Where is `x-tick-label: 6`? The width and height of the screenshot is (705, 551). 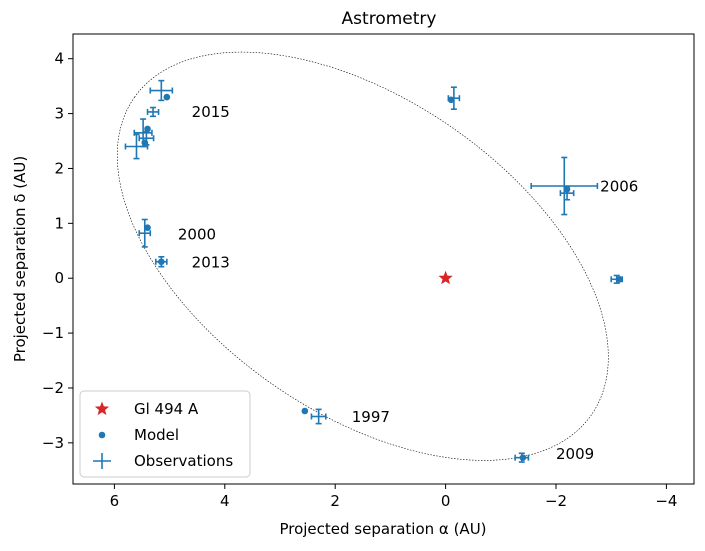 x-tick-label: 6 is located at coordinates (115, 501).